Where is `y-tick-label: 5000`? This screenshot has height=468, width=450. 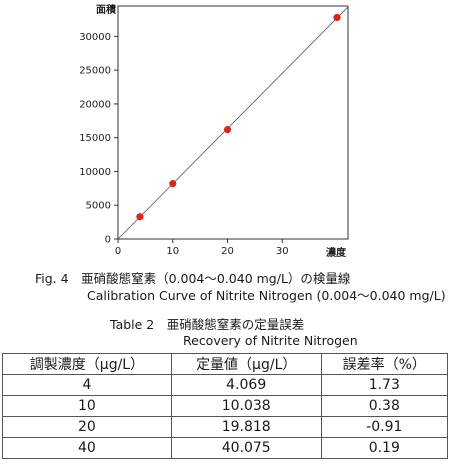
y-tick-label: 5000 is located at coordinates (98, 206).